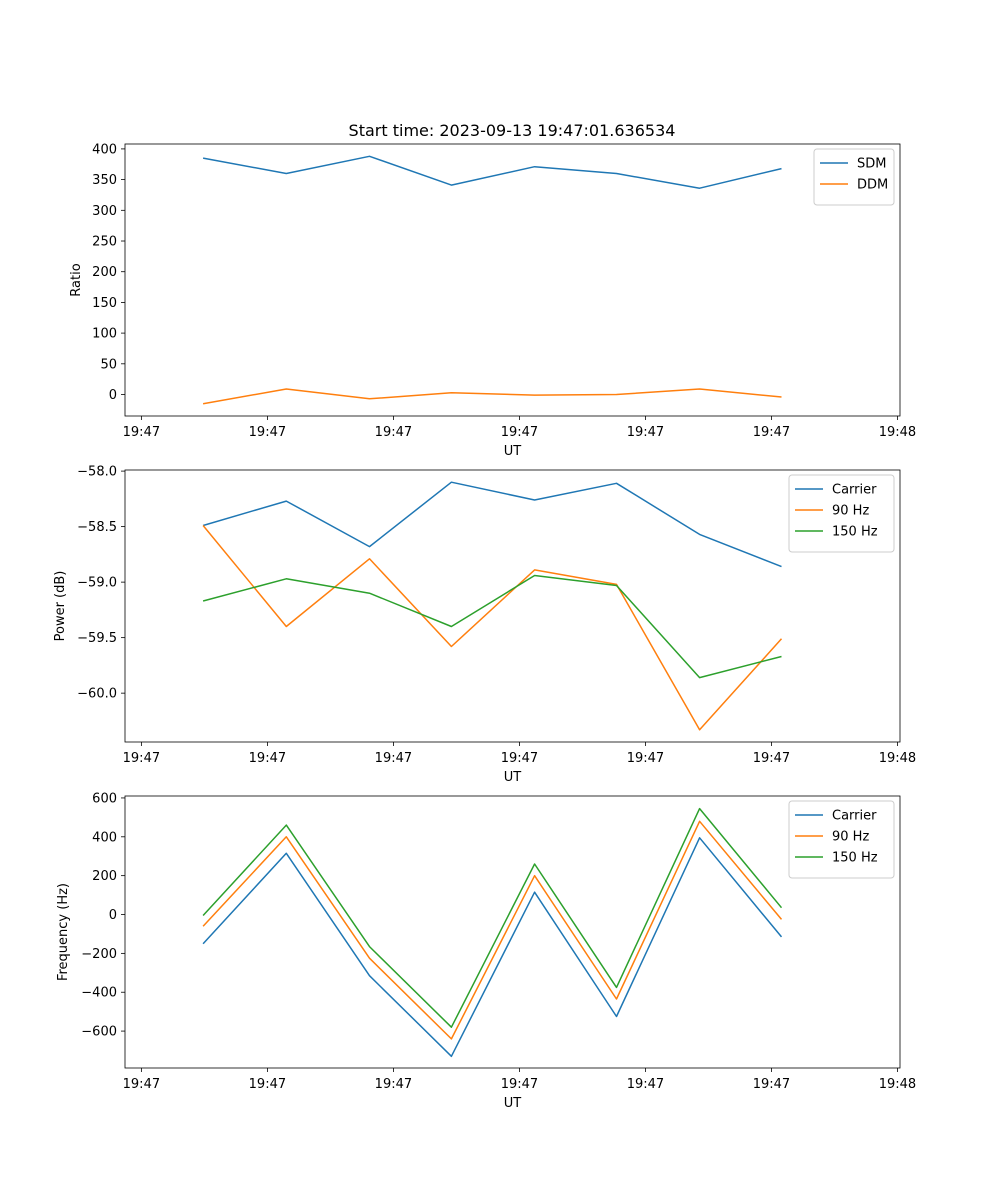  I want to click on y-tick-label: −58.0, so click(97, 472).